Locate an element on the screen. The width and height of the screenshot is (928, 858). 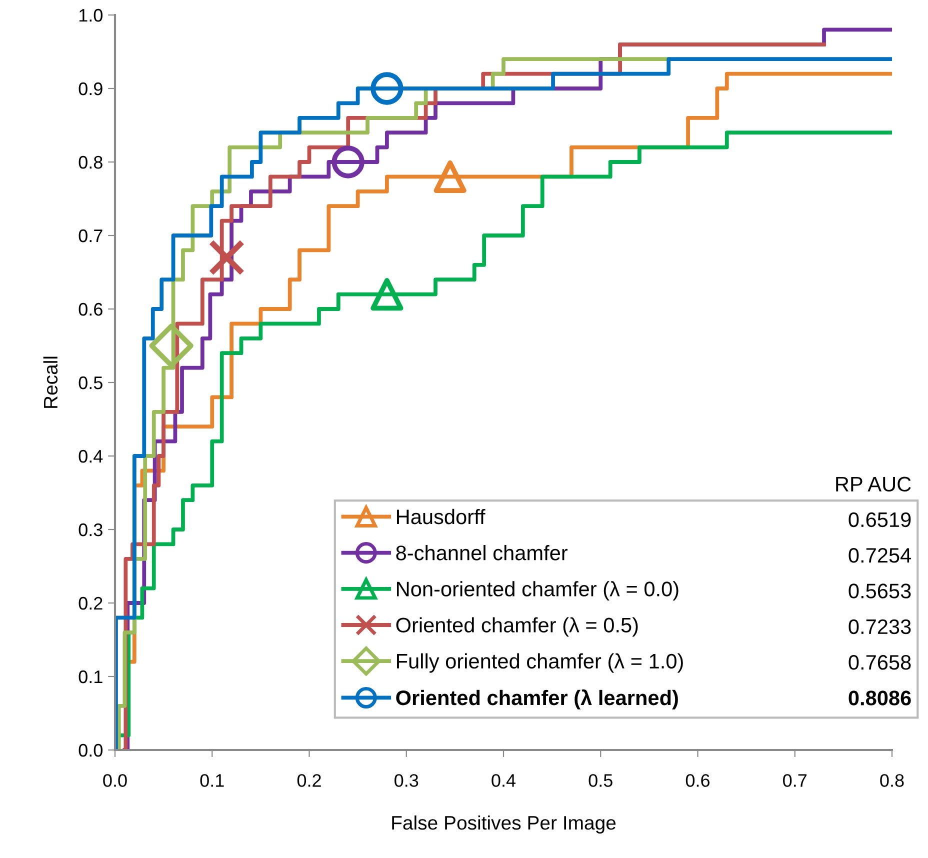
annotation: 0.6519 is located at coordinates (879, 520).